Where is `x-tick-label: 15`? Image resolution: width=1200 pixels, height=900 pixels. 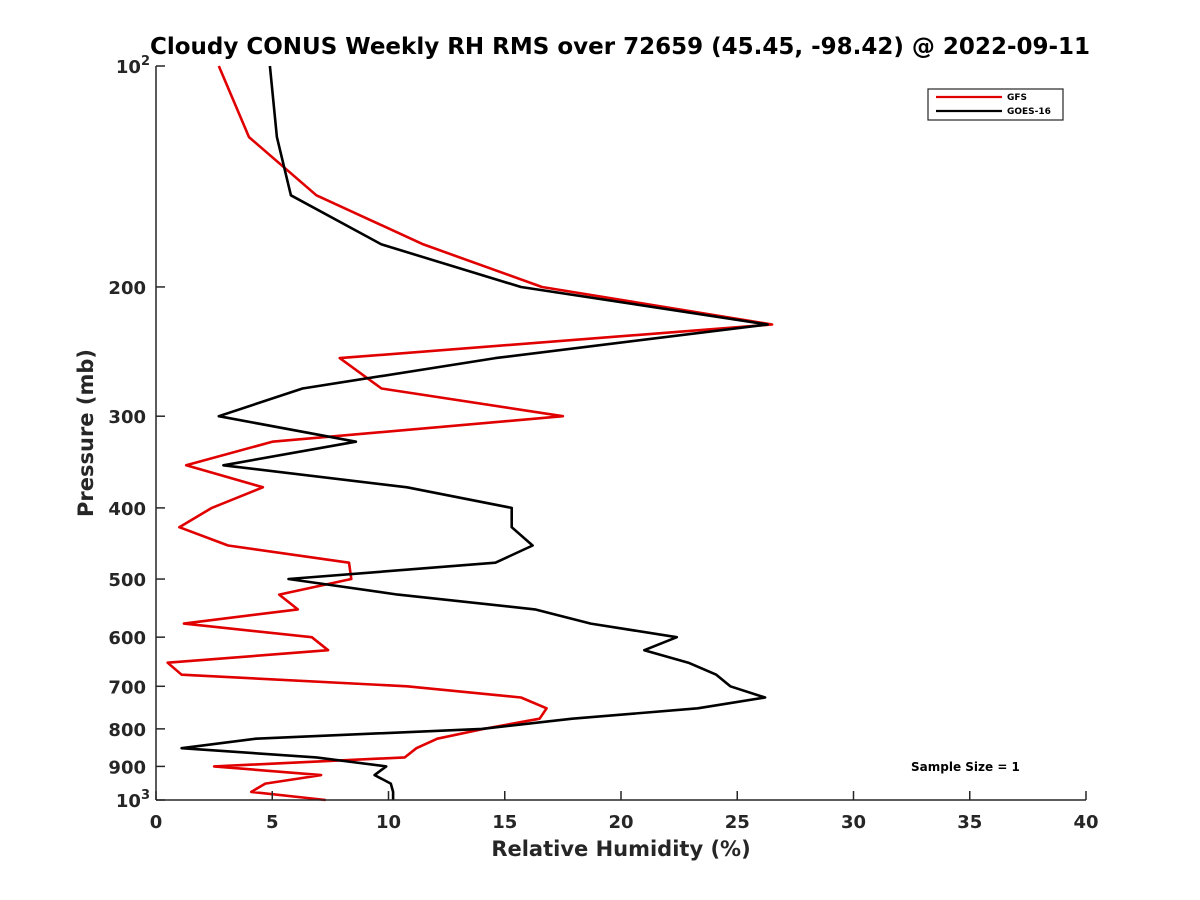 x-tick-label: 15 is located at coordinates (504, 822).